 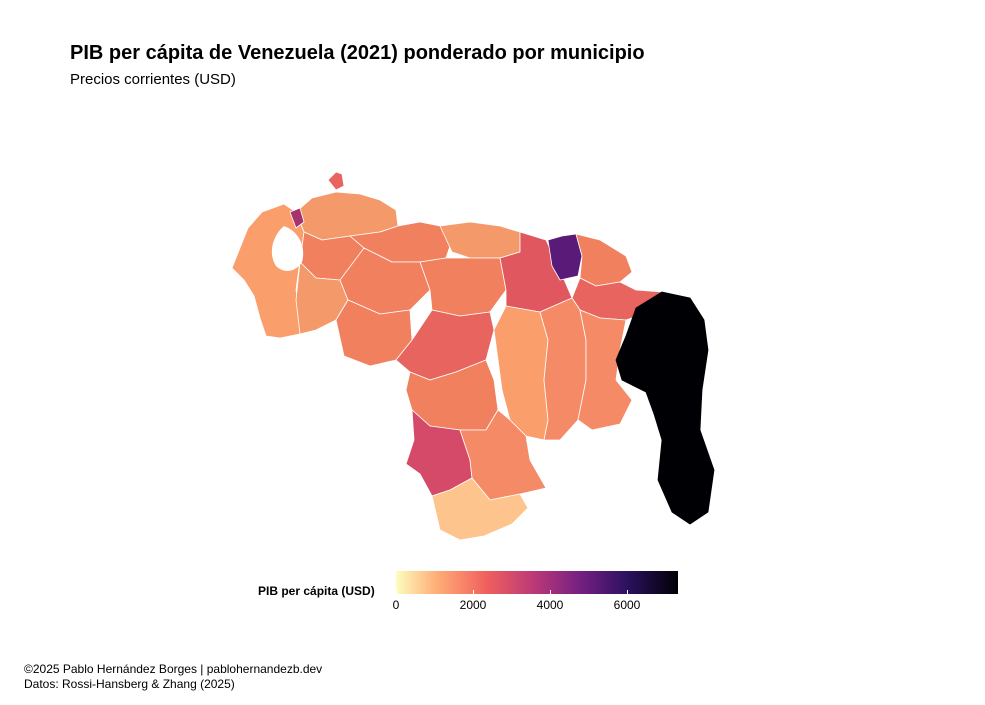 I want to click on legend-colorbar, so click(x=537, y=582).